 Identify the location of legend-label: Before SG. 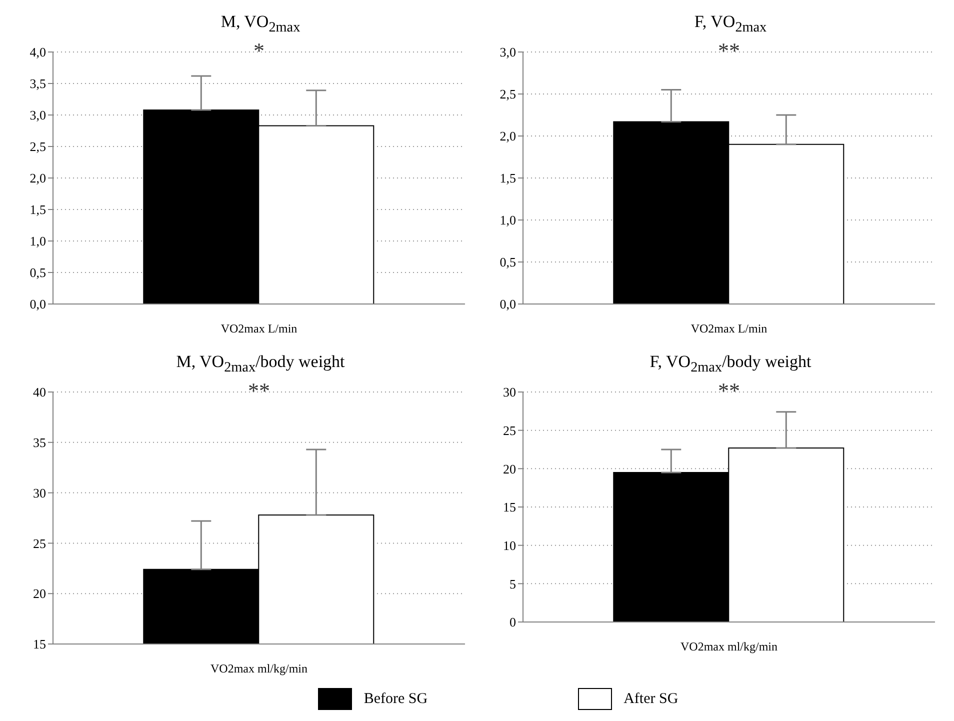
(396, 699).